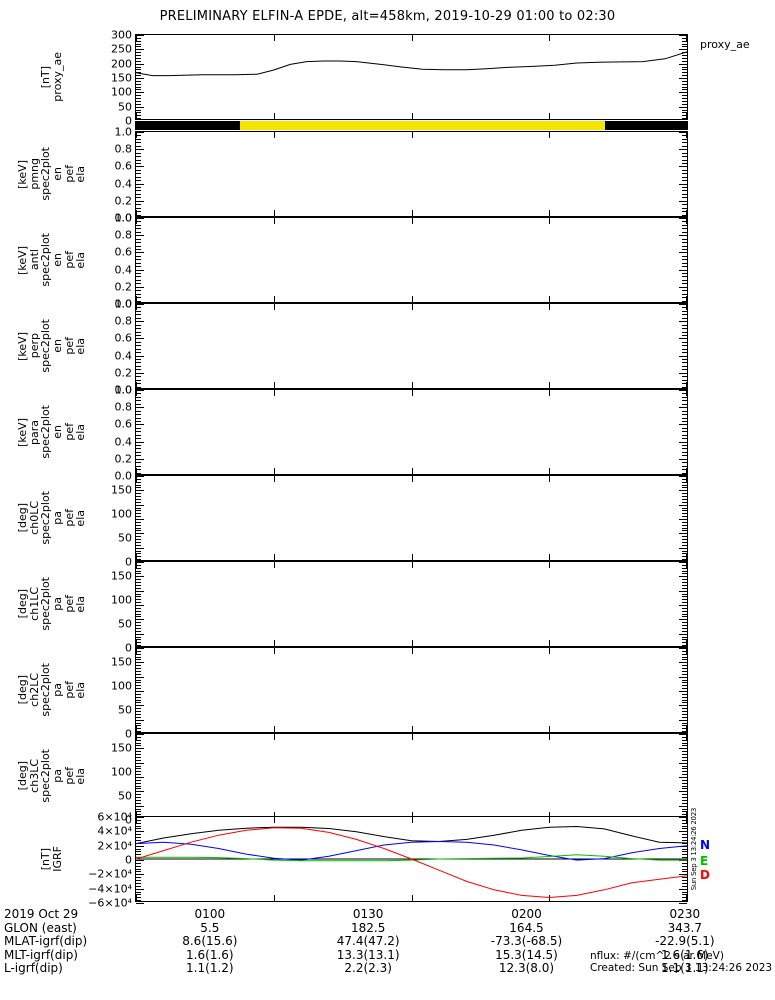 The width and height of the screenshot is (775, 1000). What do you see at coordinates (411, 862) in the screenshot?
I see `series-layer` at bounding box center [411, 862].